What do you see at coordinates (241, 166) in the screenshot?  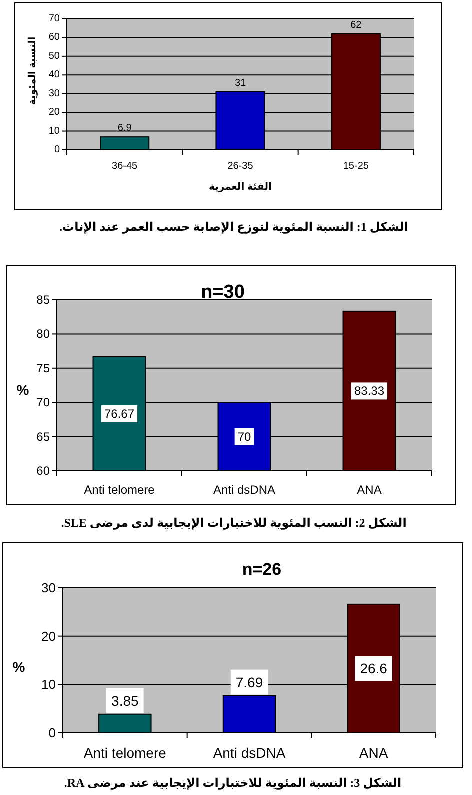 I see `x-tick-label: 26-35` at bounding box center [241, 166].